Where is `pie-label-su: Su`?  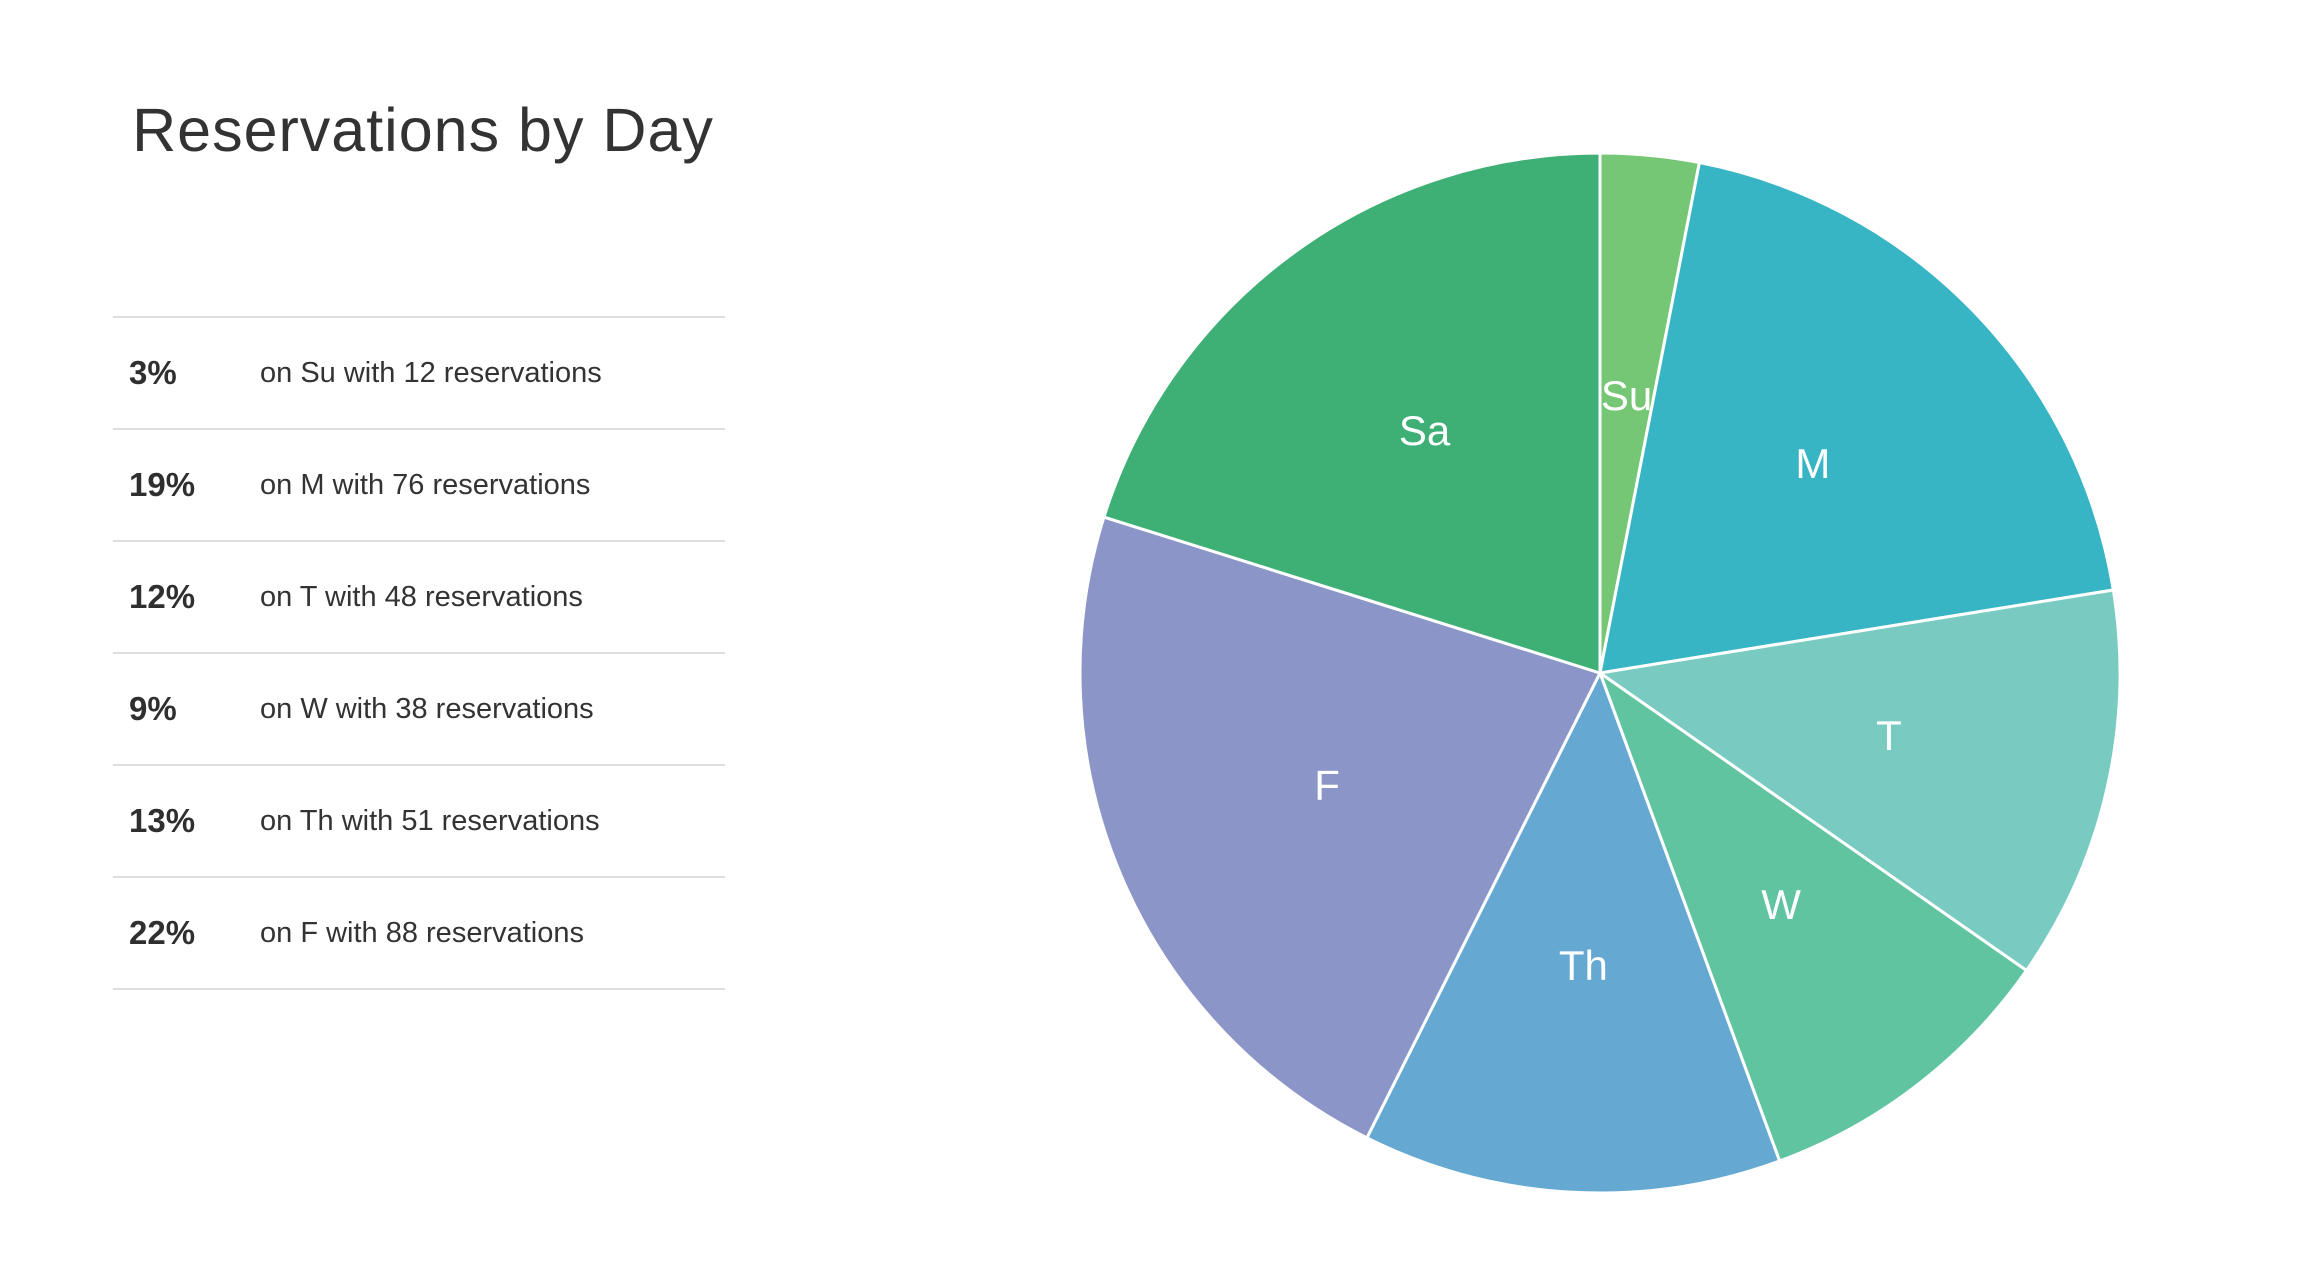 pie-label-su: Su is located at coordinates (1626, 395).